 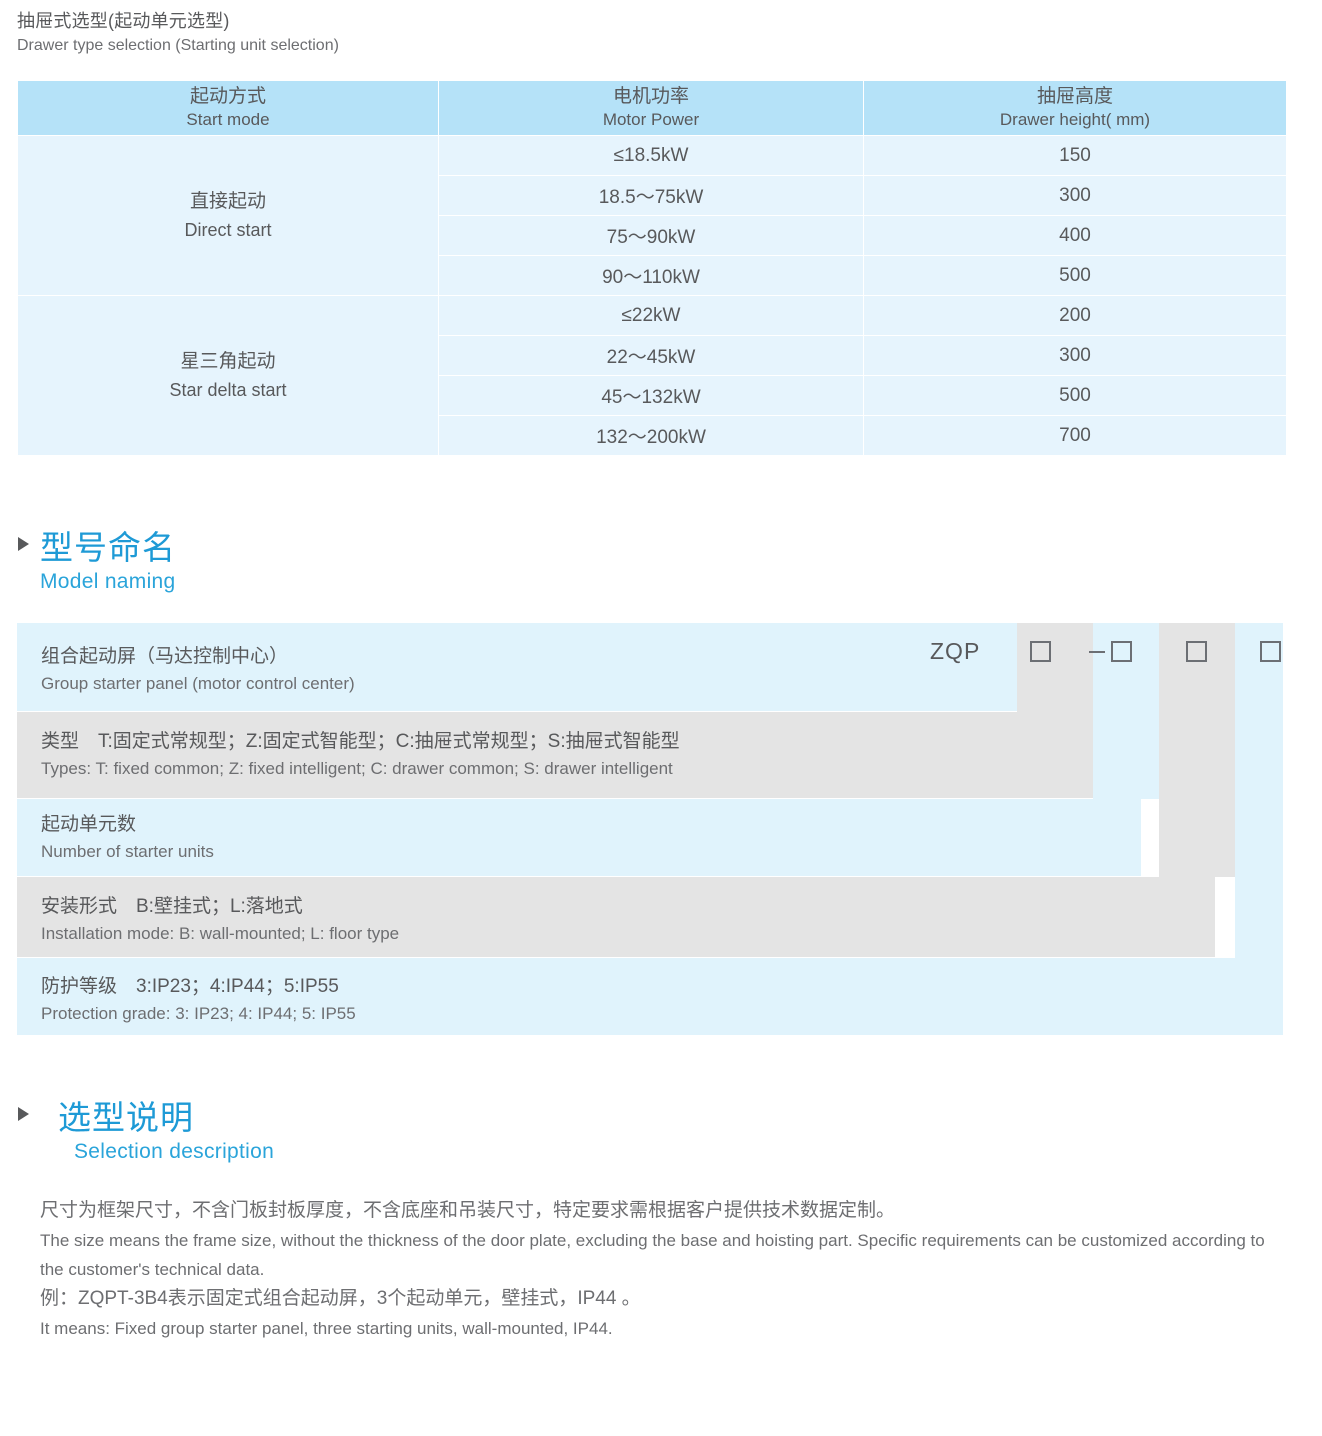 What do you see at coordinates (123, 21) in the screenshot?
I see `intro-title-cn: 抽屉式选型(起动单元选型)` at bounding box center [123, 21].